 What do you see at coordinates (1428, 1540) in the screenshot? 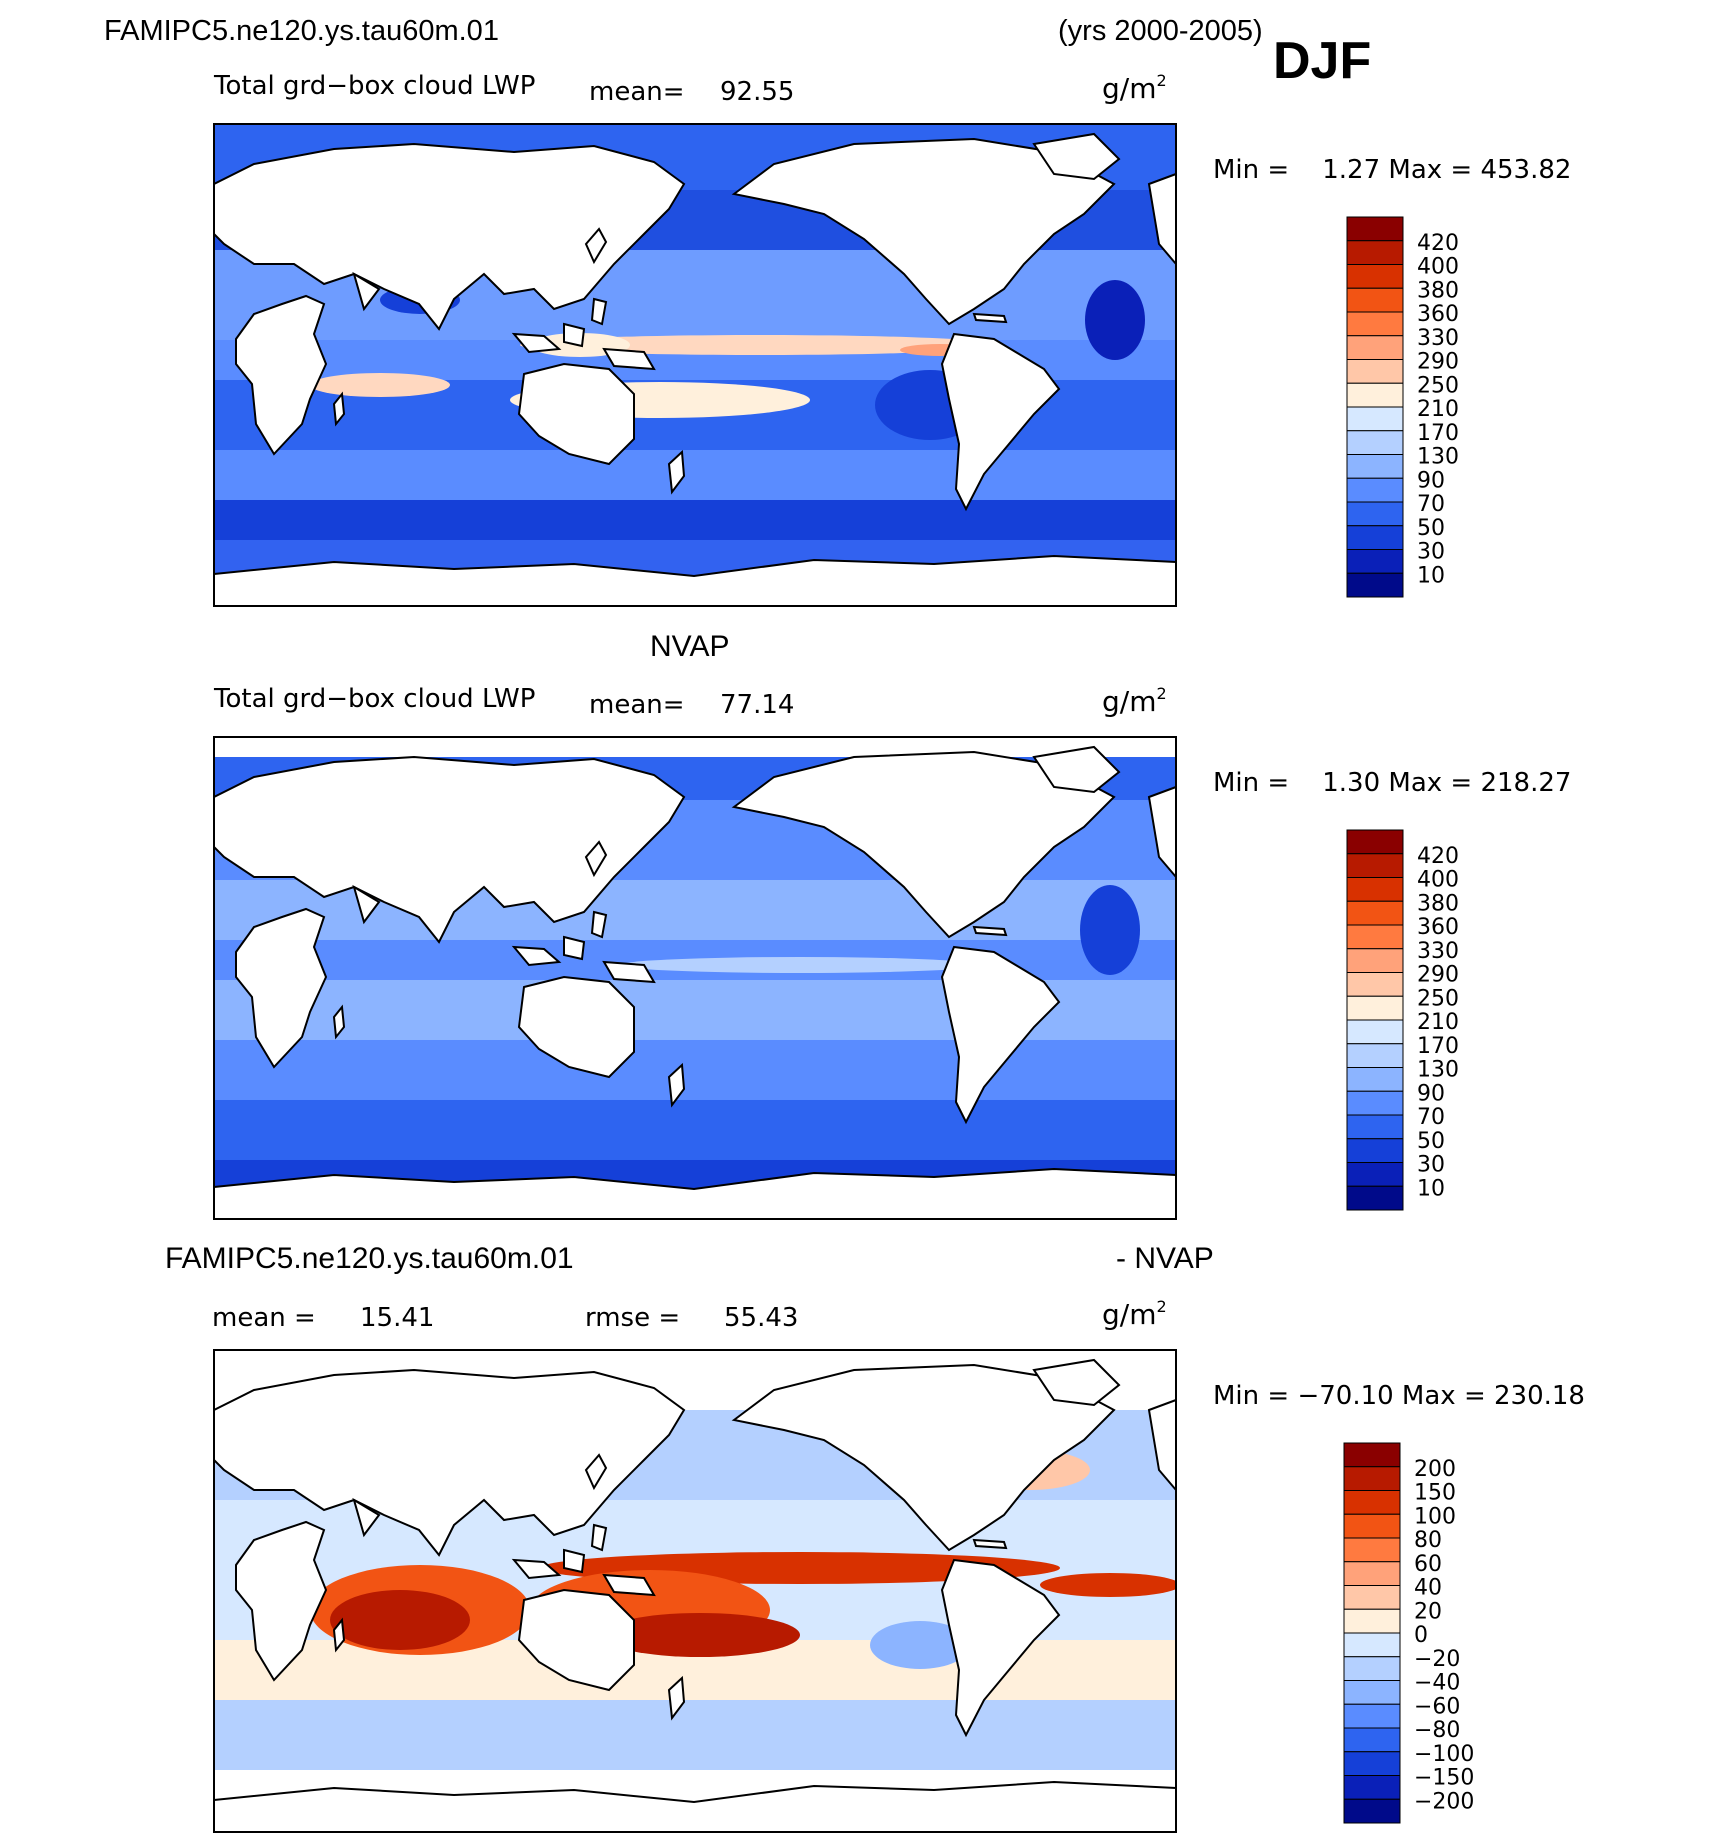
I see `colorbar-label: 80` at bounding box center [1428, 1540].